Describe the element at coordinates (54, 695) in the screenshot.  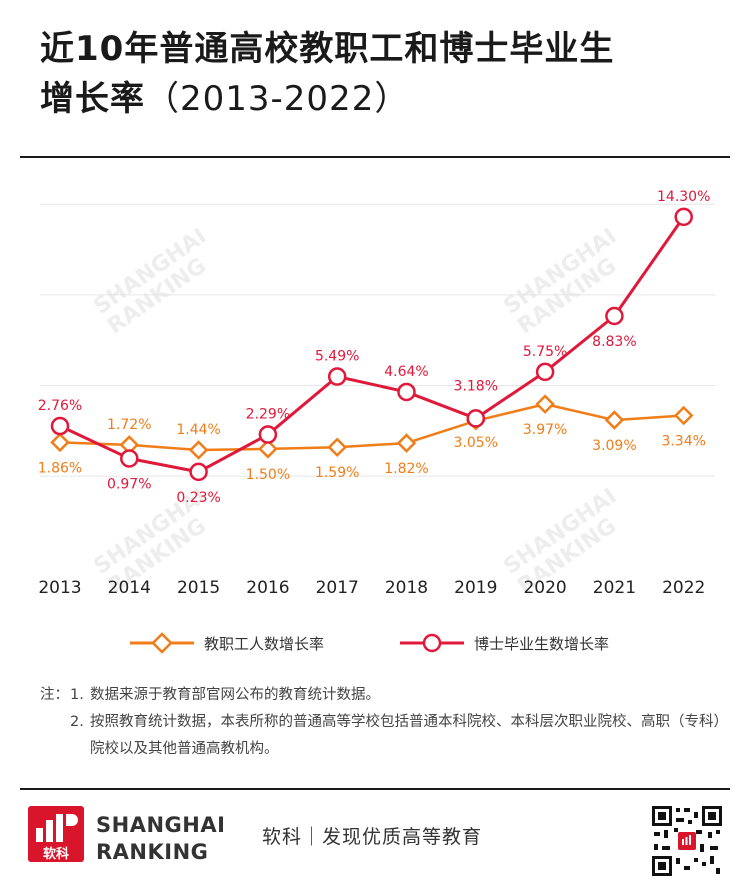
I see `footnote-label: 注：` at that location.